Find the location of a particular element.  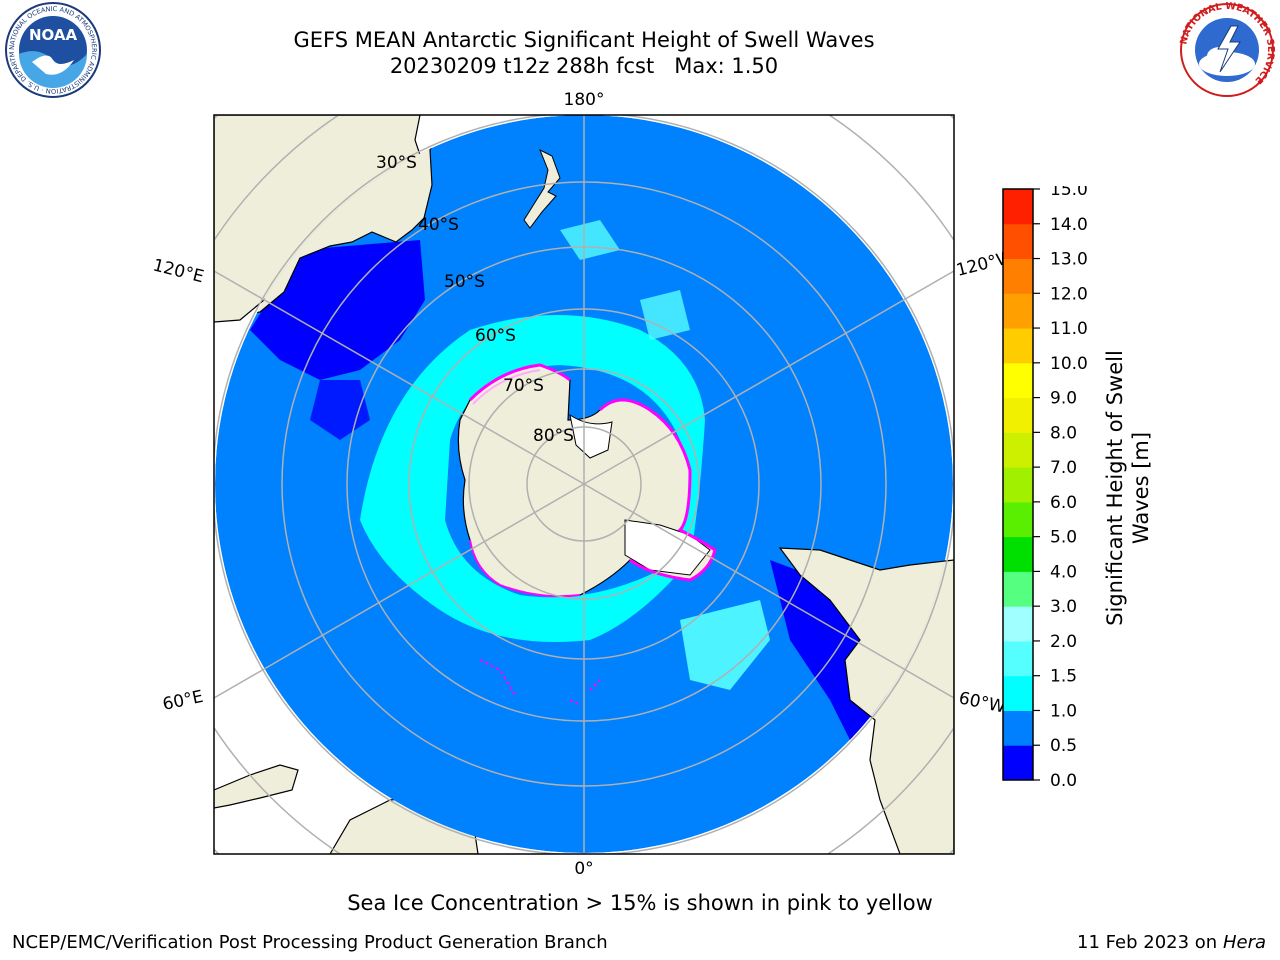

lon-label-180: 180° is located at coordinates (584, 100).